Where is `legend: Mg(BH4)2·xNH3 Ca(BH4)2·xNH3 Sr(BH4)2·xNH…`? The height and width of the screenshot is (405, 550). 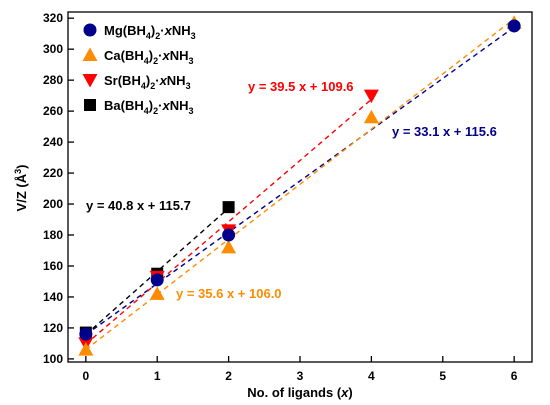 legend: Mg(BH4)2·xNH3 Ca(BH4)2·xNH3 Sr(BH4)2·xNH… is located at coordinates (139, 69).